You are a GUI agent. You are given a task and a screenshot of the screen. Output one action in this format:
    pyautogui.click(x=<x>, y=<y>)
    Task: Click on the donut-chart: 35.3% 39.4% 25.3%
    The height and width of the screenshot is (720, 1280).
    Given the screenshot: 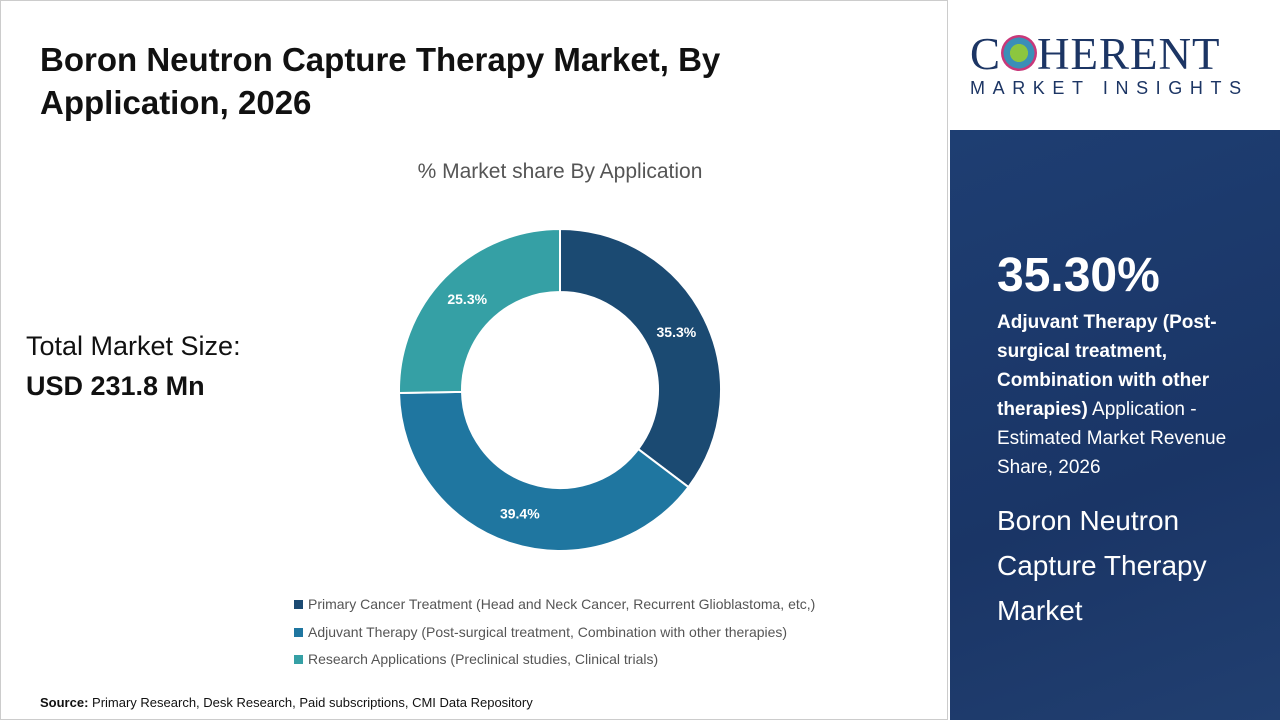 What is the action you would take?
    pyautogui.click(x=560, y=389)
    